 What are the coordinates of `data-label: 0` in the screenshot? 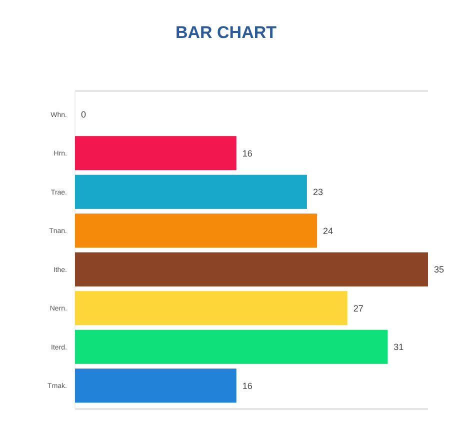 It's located at (83, 115).